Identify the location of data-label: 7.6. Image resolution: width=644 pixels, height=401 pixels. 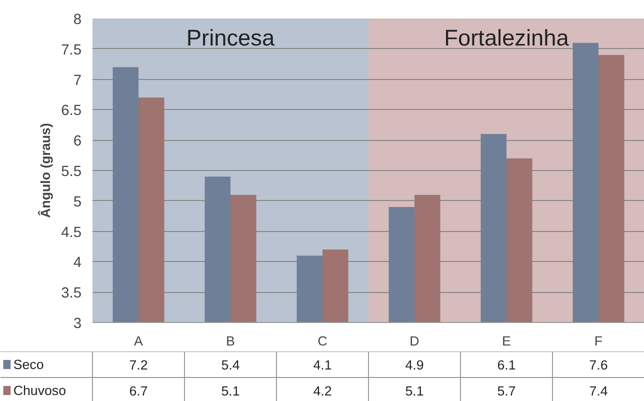
(598, 365).